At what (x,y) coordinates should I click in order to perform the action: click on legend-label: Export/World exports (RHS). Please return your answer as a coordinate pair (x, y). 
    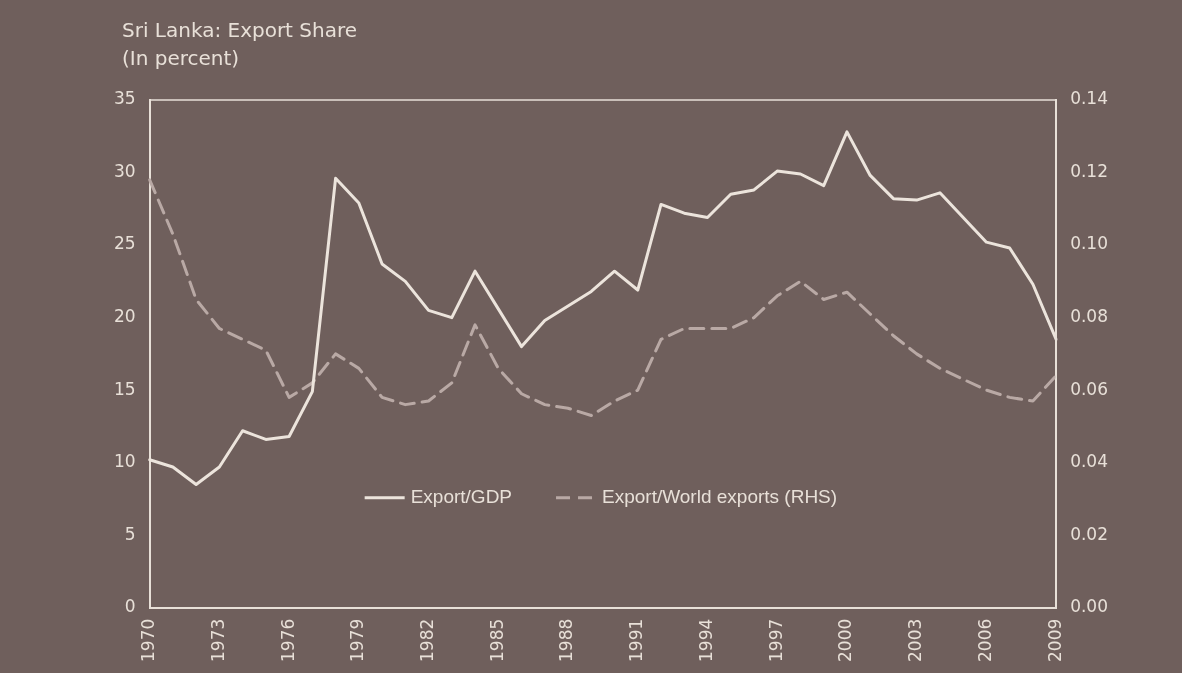
    Looking at the image, I should click on (720, 496).